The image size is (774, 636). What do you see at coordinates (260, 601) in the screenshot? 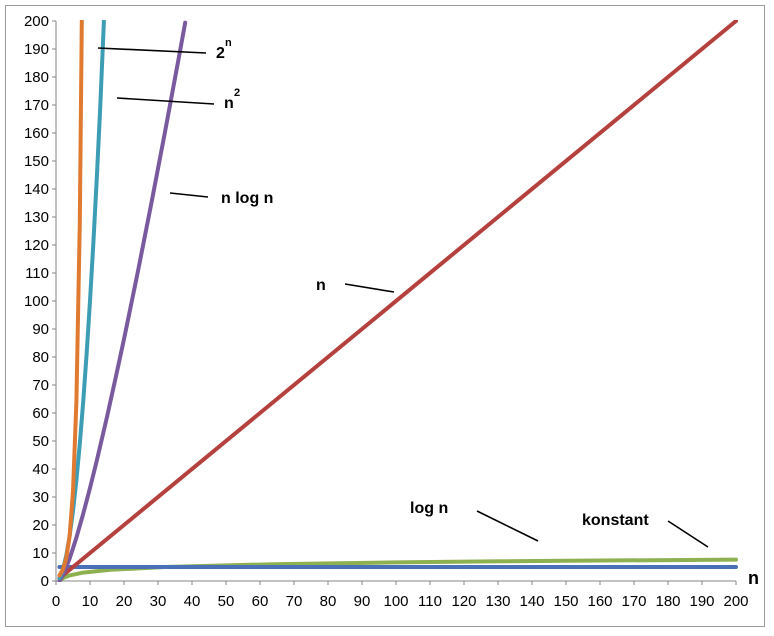
I see `x-tick-label: 60` at bounding box center [260, 601].